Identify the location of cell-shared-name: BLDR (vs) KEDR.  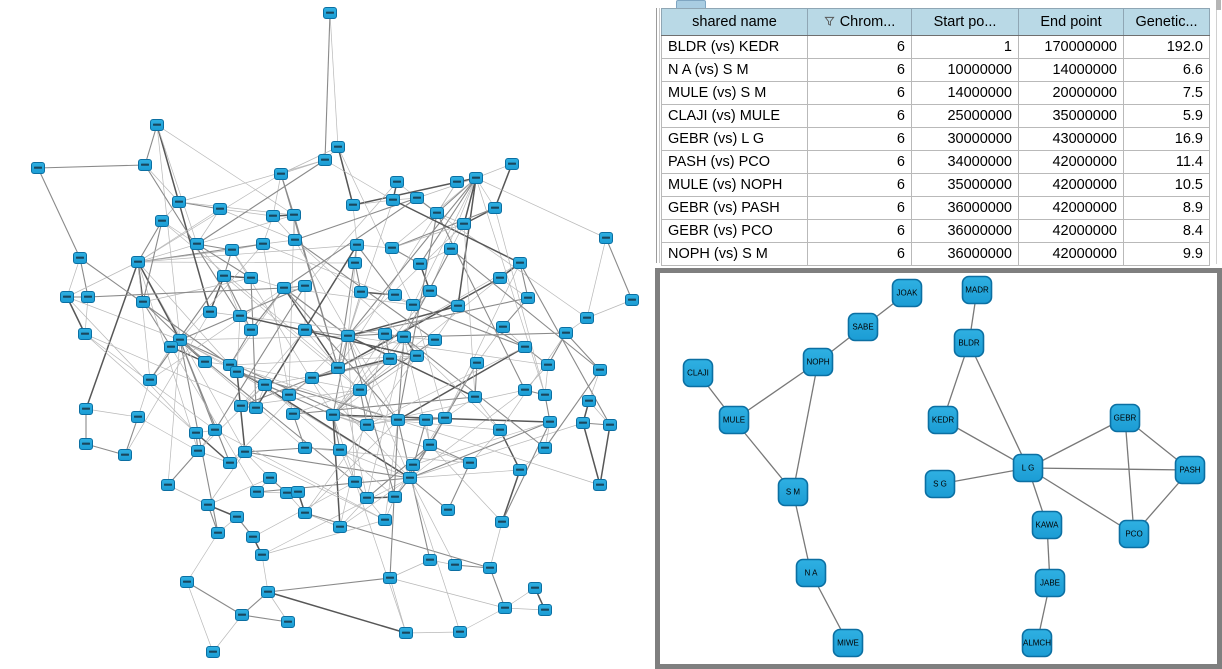
(734, 47).